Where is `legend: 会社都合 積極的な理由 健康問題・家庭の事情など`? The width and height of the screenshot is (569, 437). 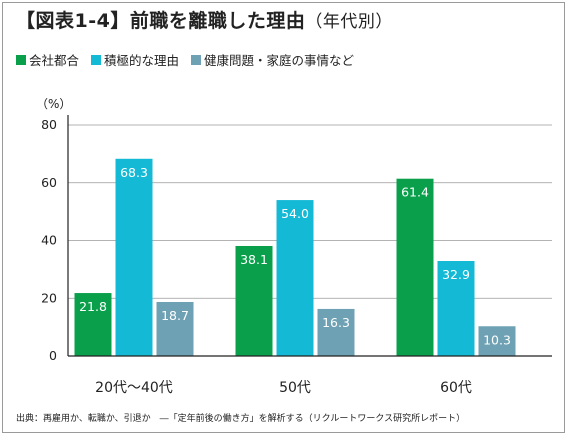 legend: 会社都合 積極的な理由 健康問題・家庭の事情など is located at coordinates (191, 59).